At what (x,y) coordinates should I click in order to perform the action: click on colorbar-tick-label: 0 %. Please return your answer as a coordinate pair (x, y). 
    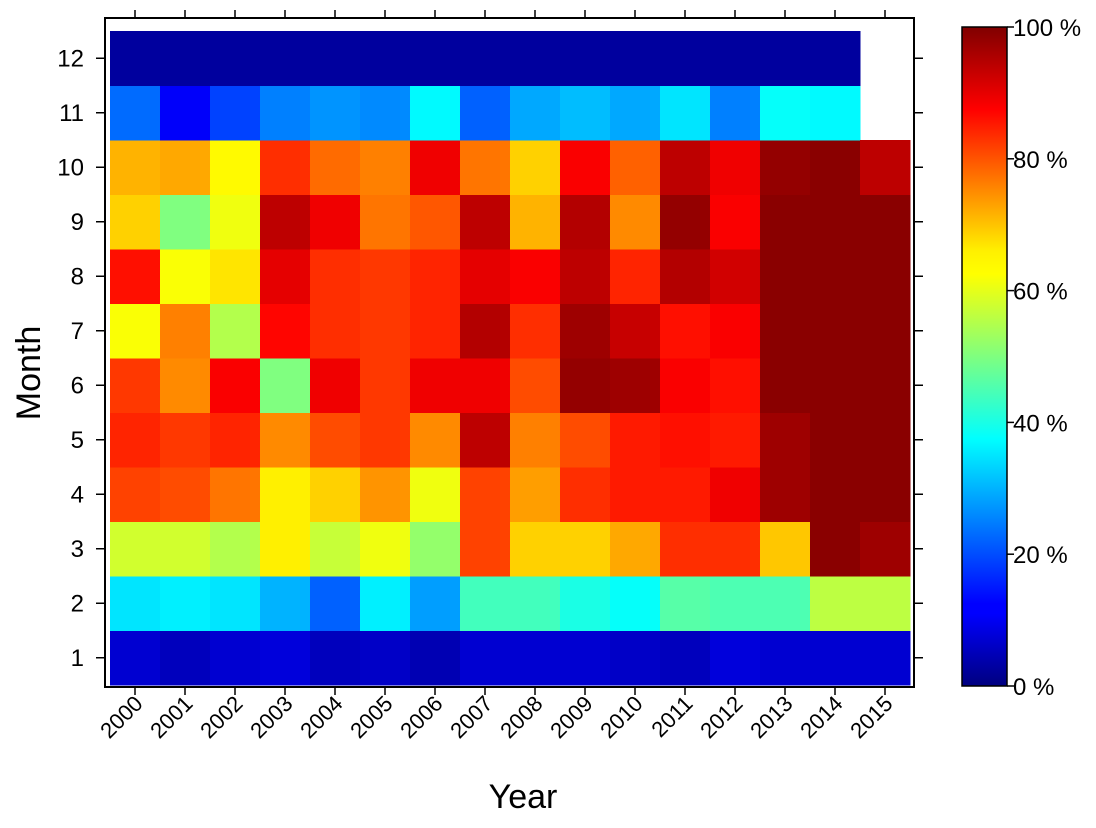
    Looking at the image, I should click on (1033, 687).